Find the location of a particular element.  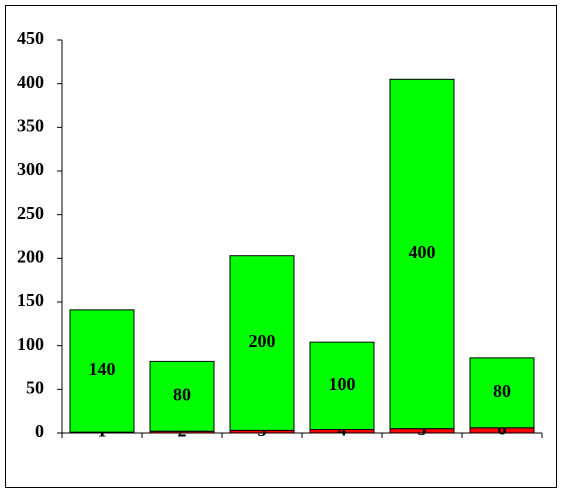

y-tick-label: 450 is located at coordinates (30, 38).